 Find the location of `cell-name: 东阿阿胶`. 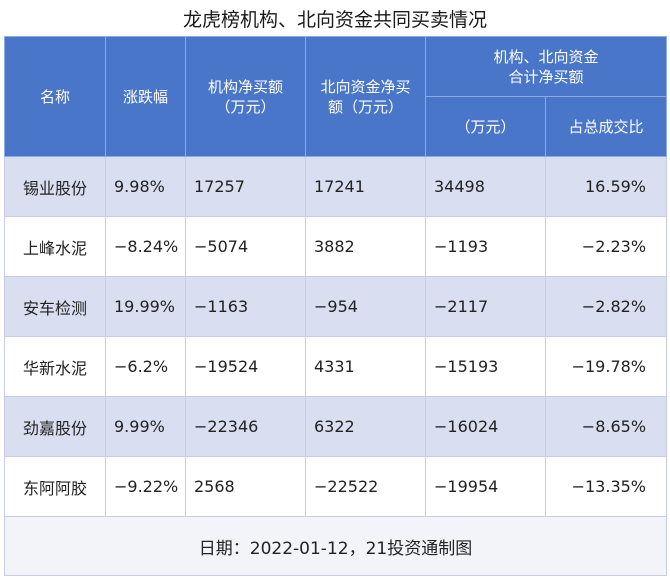

cell-name: 东阿阿胶 is located at coordinates (55, 486).